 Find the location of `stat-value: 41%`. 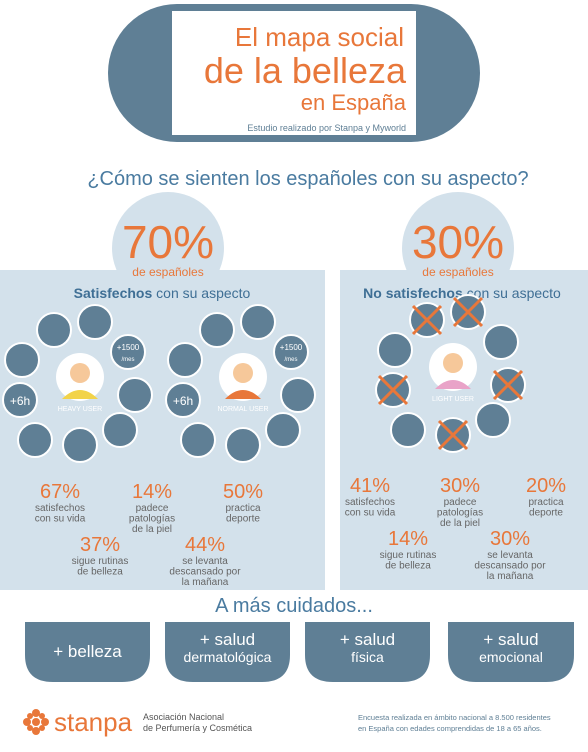

stat-value: 41% is located at coordinates (370, 486).